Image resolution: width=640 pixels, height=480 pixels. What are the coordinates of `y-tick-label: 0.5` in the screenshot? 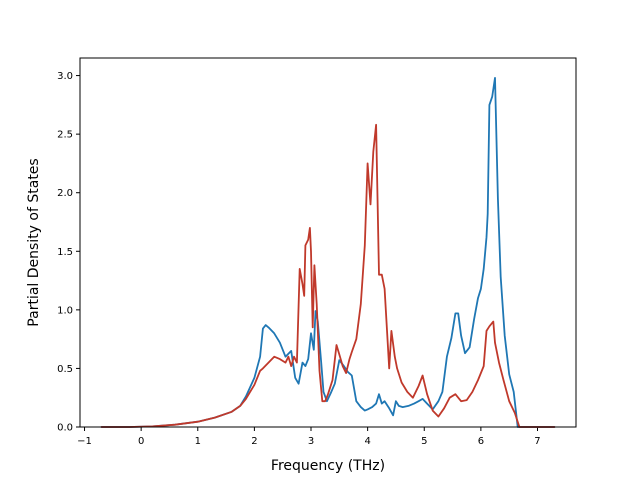 It's located at (65, 369).